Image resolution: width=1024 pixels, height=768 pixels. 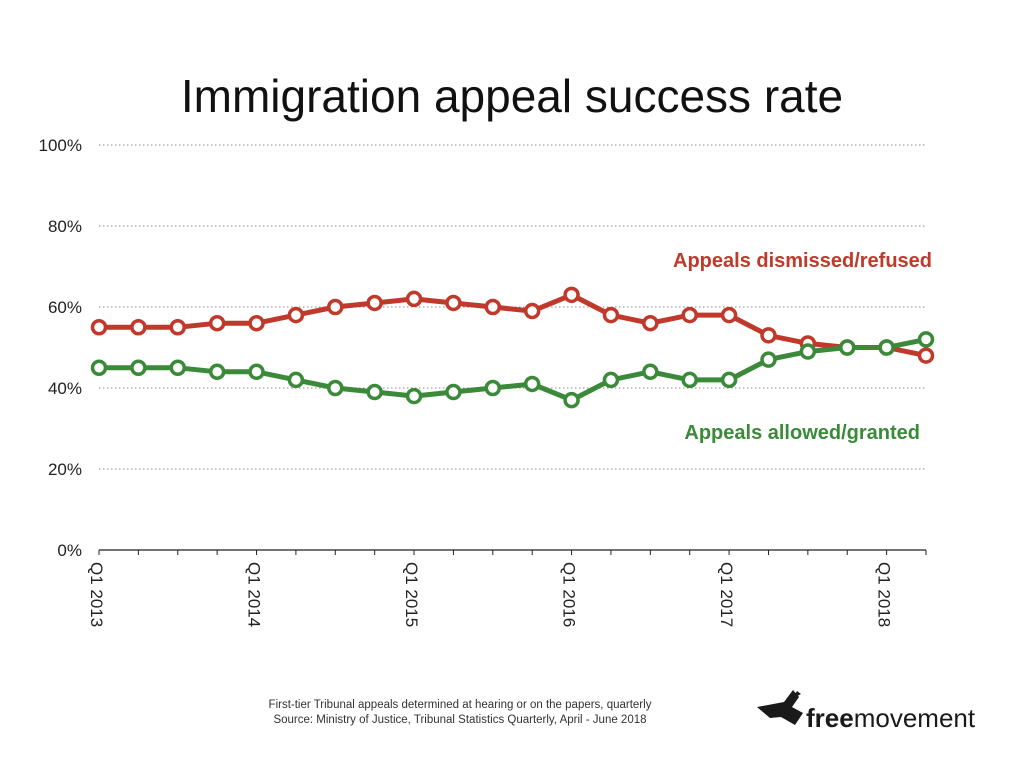 What do you see at coordinates (884, 594) in the screenshot?
I see `x-tick-label: Q1 2018` at bounding box center [884, 594].